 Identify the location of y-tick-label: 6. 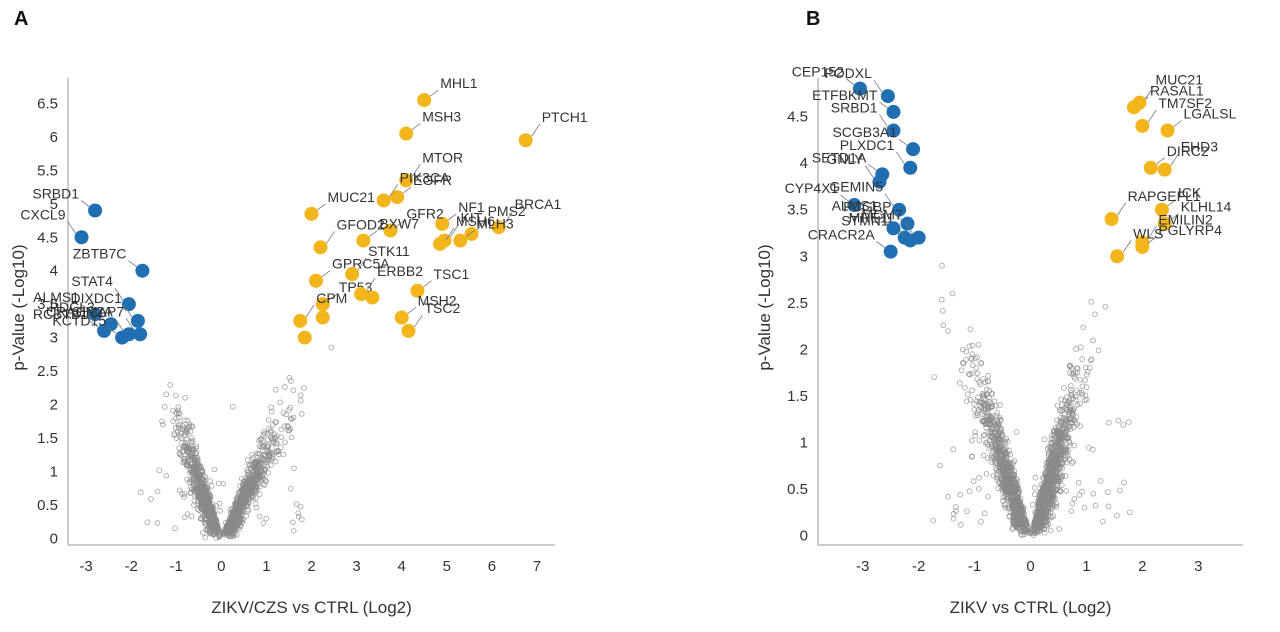
(54, 137).